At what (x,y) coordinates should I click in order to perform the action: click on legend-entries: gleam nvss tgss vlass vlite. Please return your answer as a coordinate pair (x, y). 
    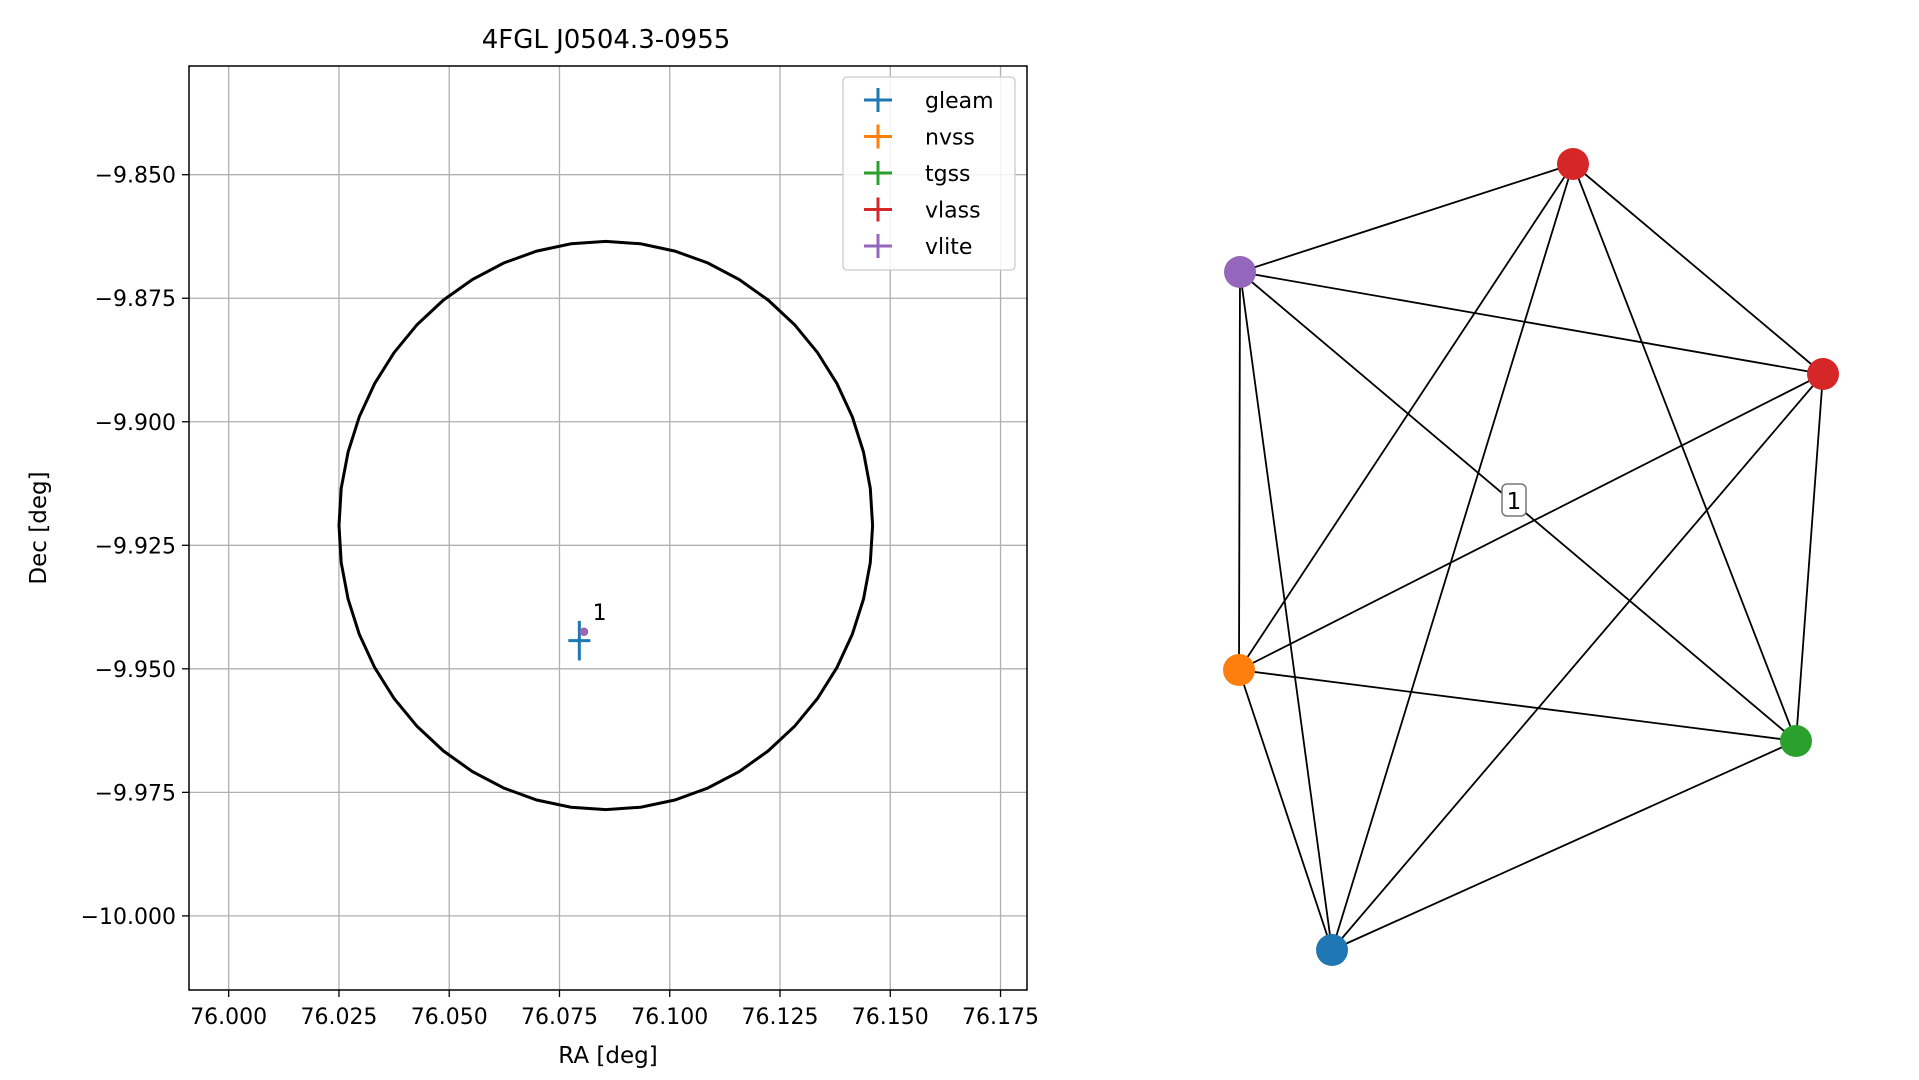
    Looking at the image, I should click on (929, 174).